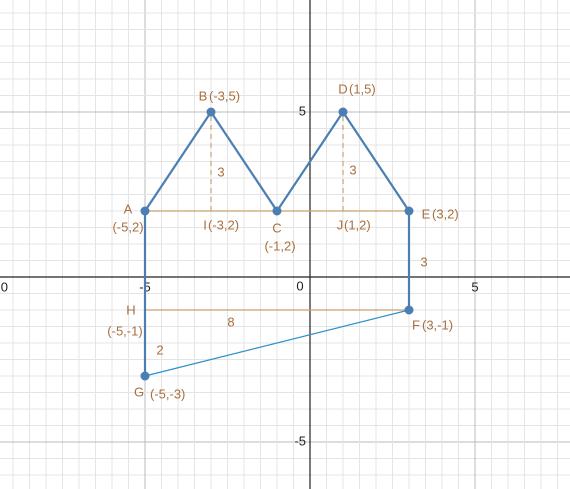 This screenshot has height=489, width=570. What do you see at coordinates (357, 224) in the screenshot?
I see `point-coords: (1,2)` at bounding box center [357, 224].